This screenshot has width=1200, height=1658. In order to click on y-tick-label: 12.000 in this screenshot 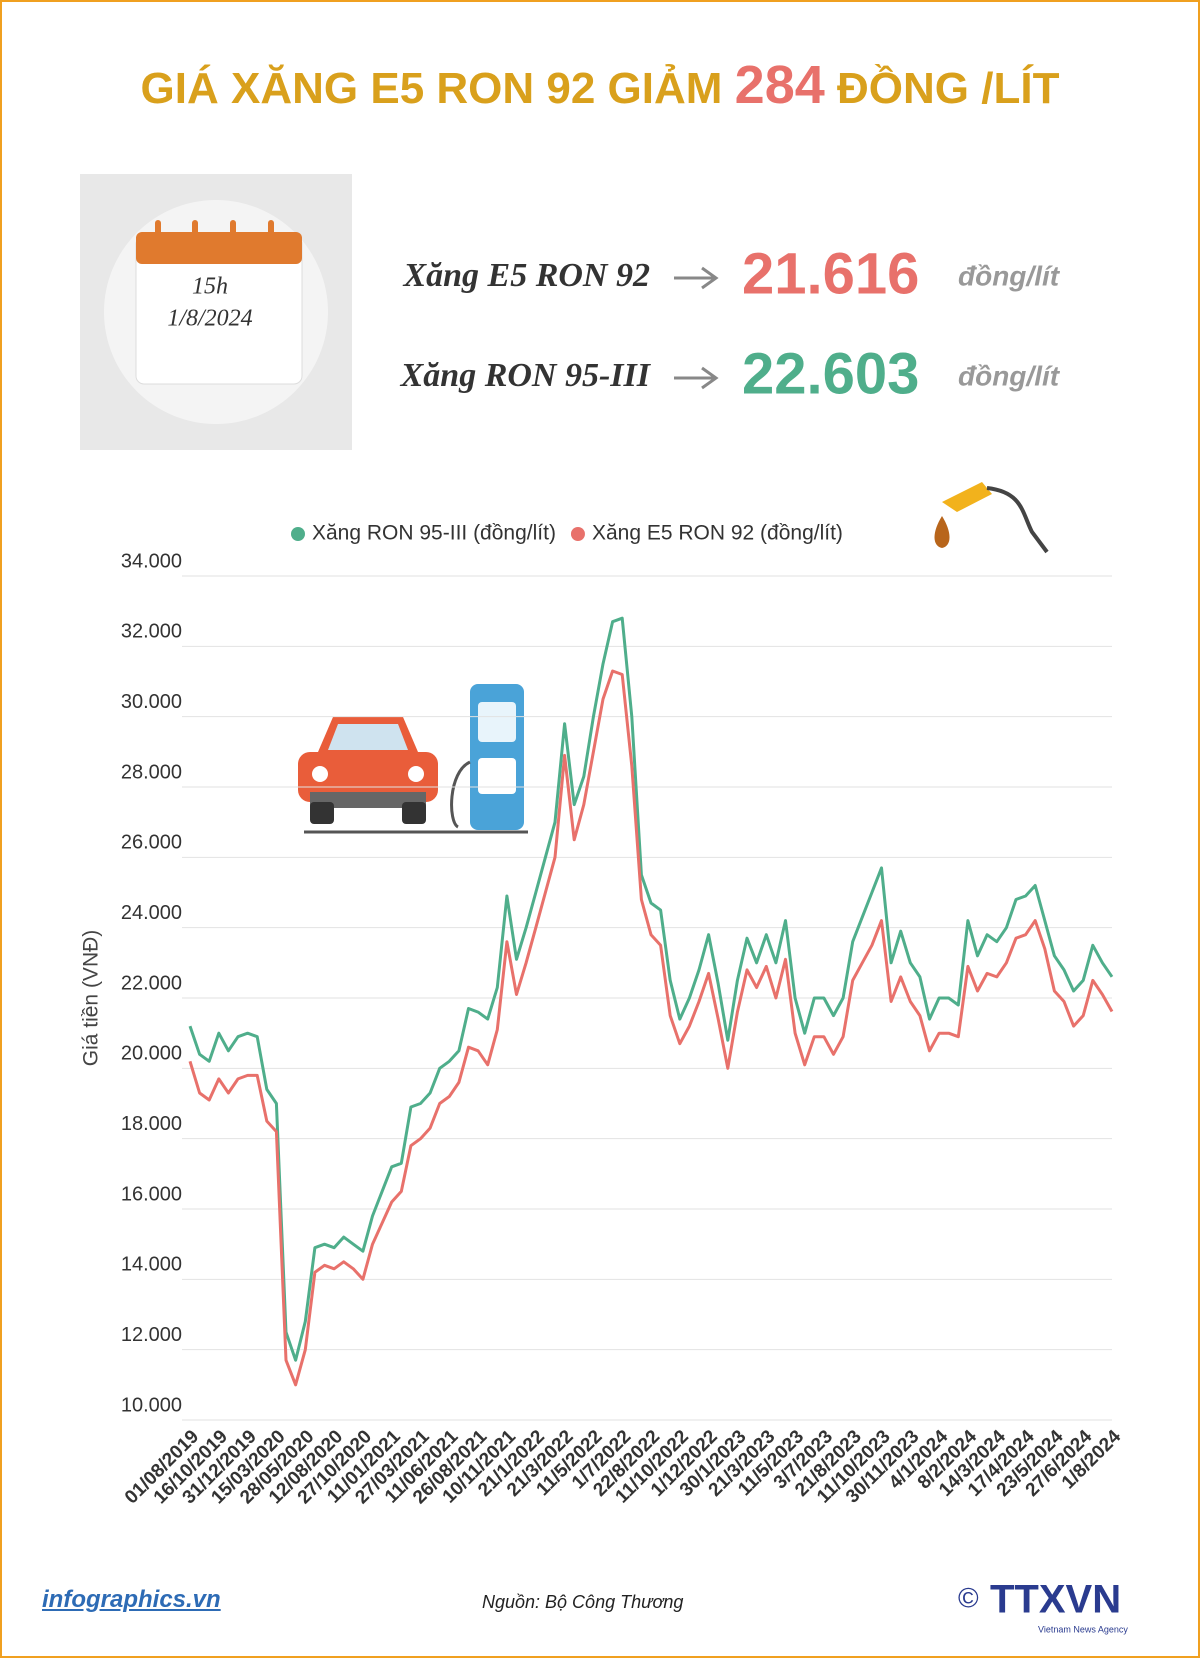, I will do `click(151, 1335)`.